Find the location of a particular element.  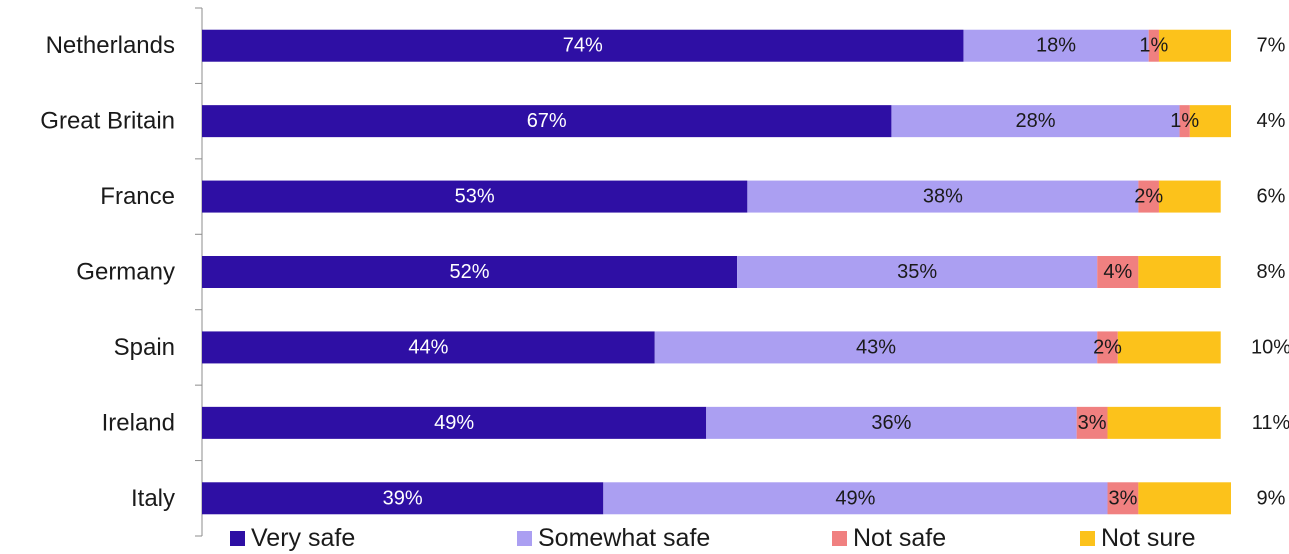

outside-labels: 7% 4% 6% 8% 10% 11% 9% is located at coordinates (1270, 272).